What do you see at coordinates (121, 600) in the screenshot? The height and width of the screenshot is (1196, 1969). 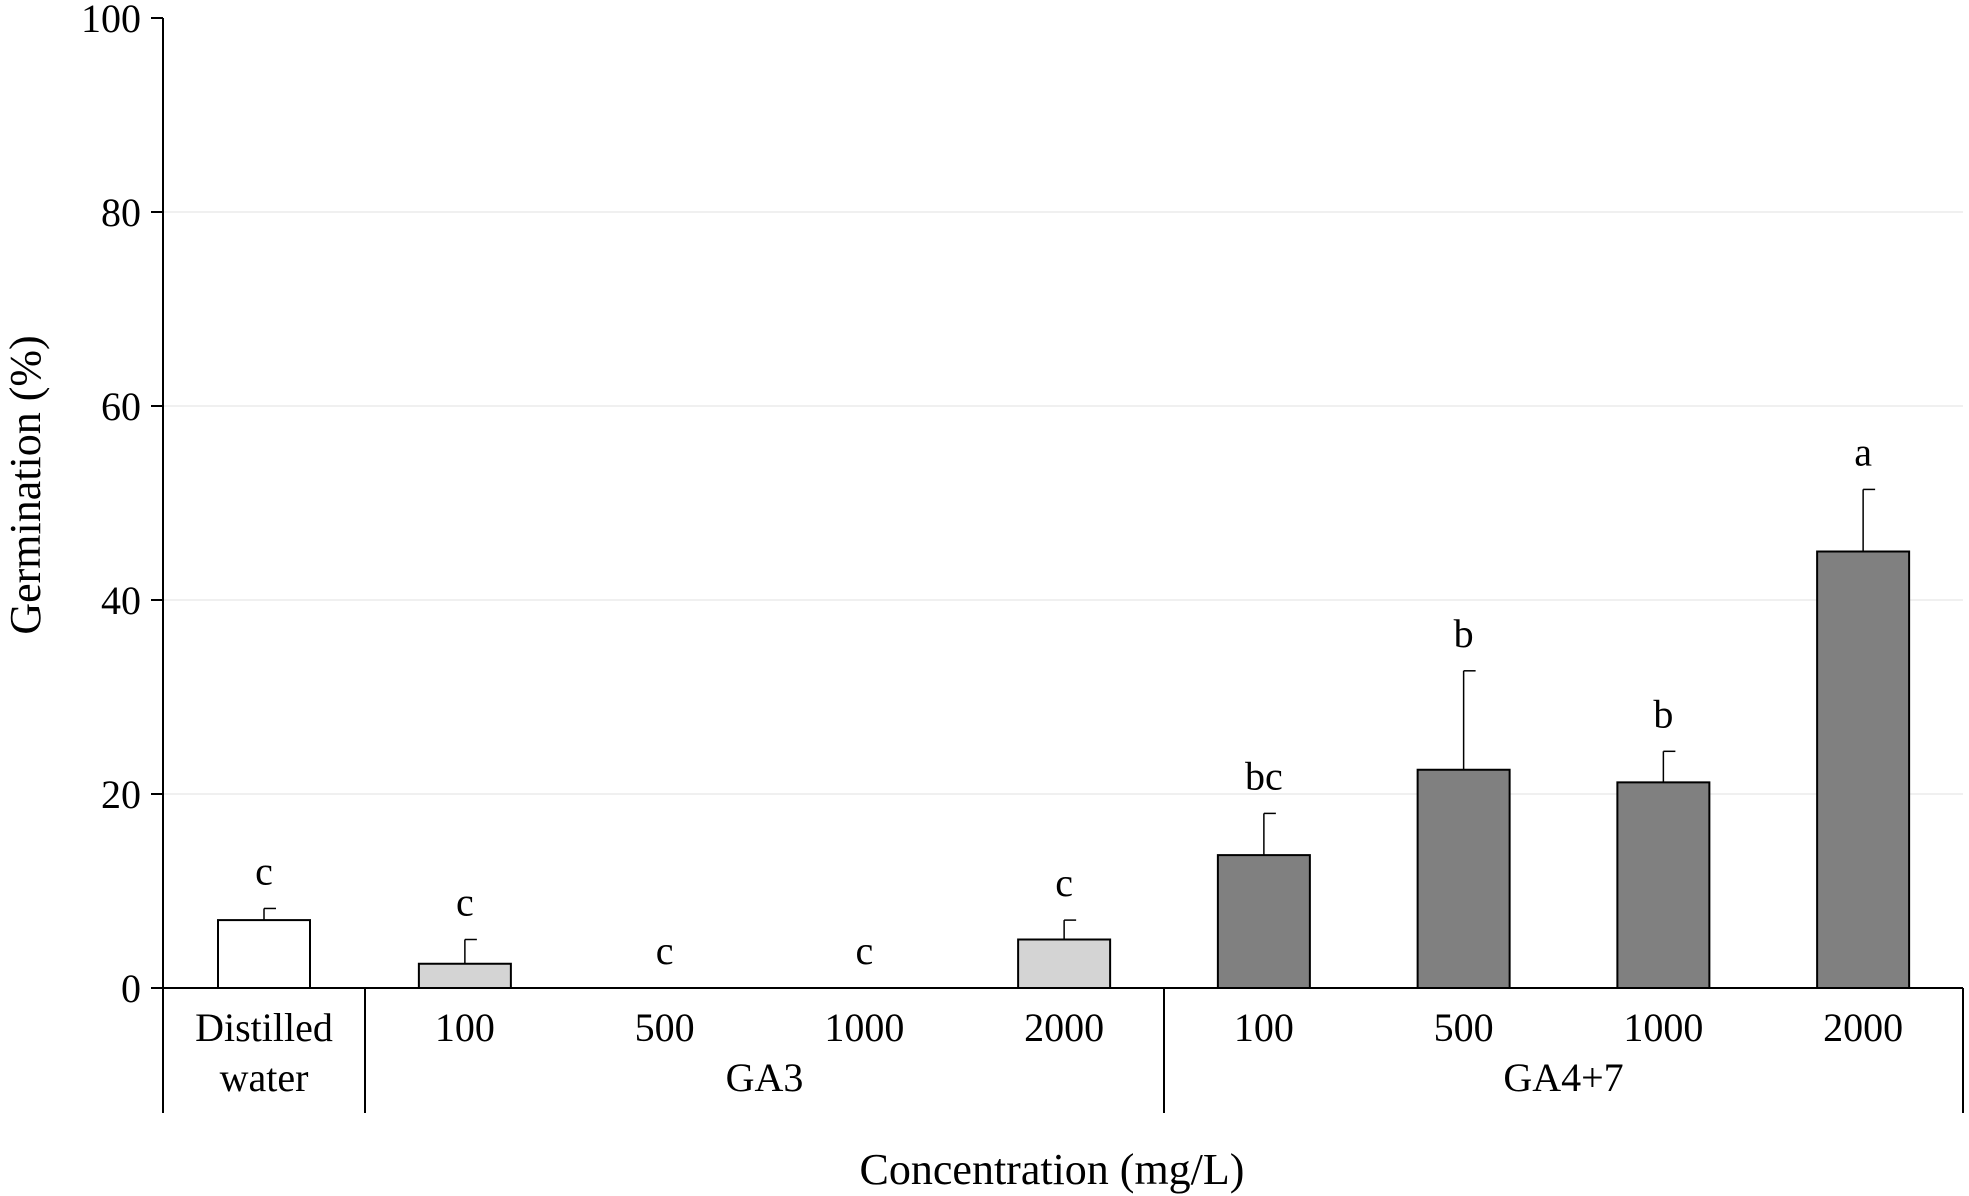 I see `y-tick-label-40: 40` at bounding box center [121, 600].